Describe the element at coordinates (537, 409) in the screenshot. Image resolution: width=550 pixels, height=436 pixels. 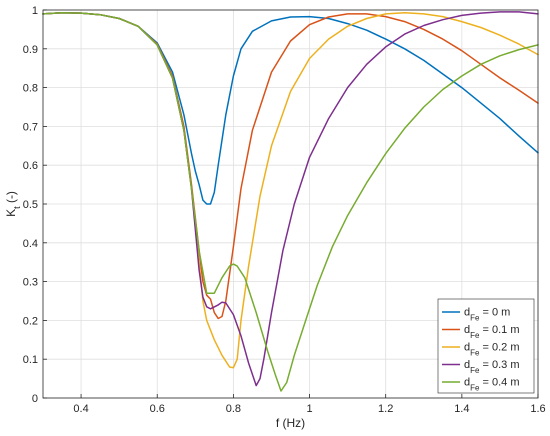
I see `x-tick-label: 1.6` at that location.